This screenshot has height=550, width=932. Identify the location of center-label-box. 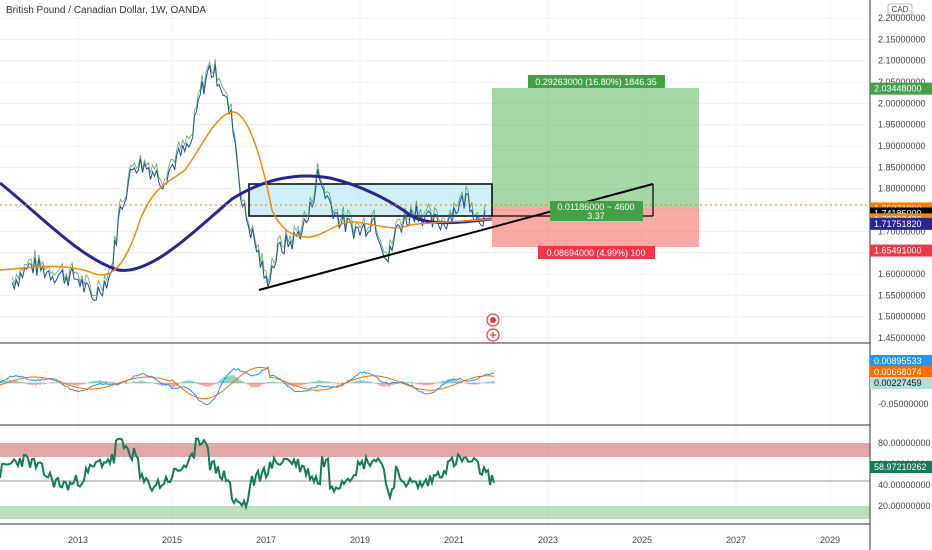
(596, 211).